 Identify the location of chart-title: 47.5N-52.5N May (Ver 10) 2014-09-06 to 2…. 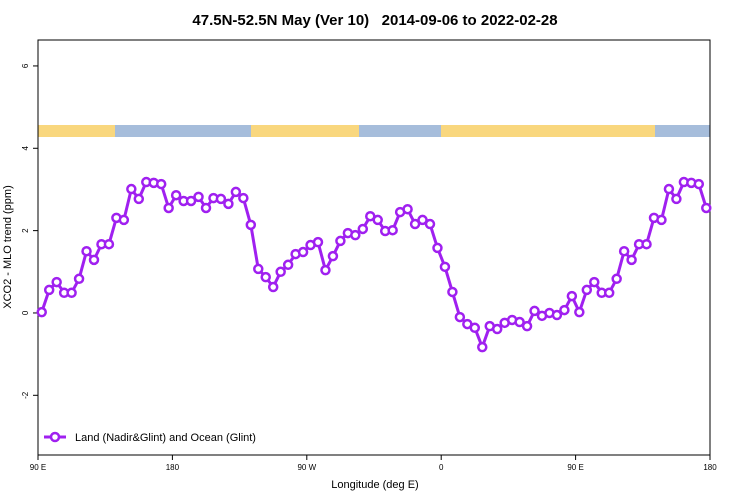
(374, 20).